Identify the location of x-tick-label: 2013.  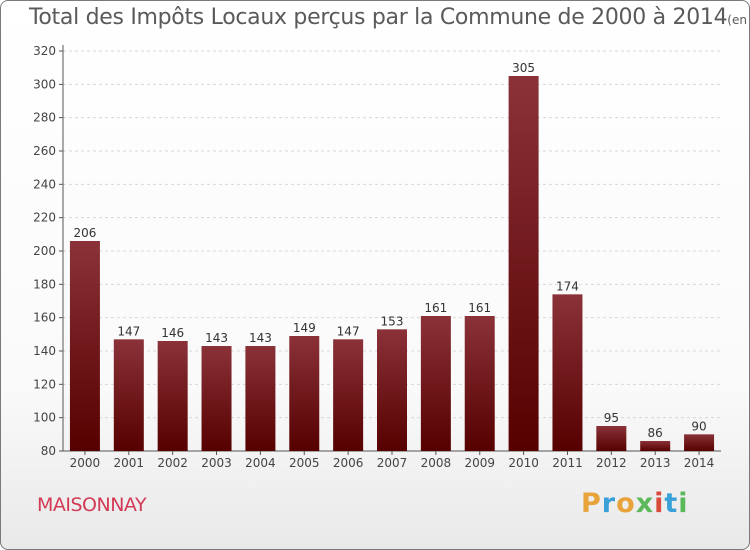
(655, 463).